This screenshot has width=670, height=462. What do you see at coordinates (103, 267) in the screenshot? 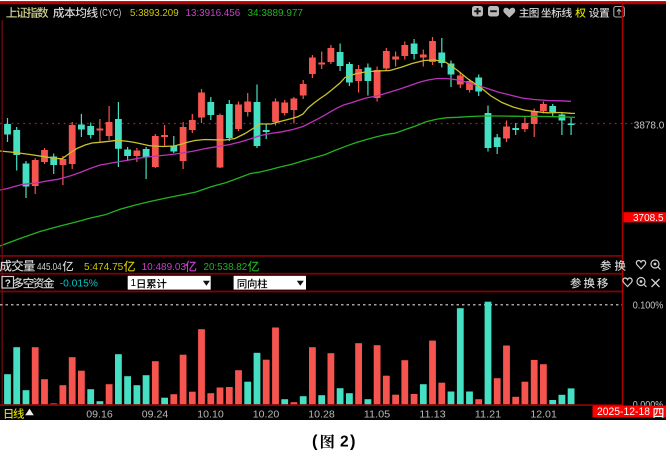
I see `svg-text: 5:474.75` at bounding box center [103, 267].